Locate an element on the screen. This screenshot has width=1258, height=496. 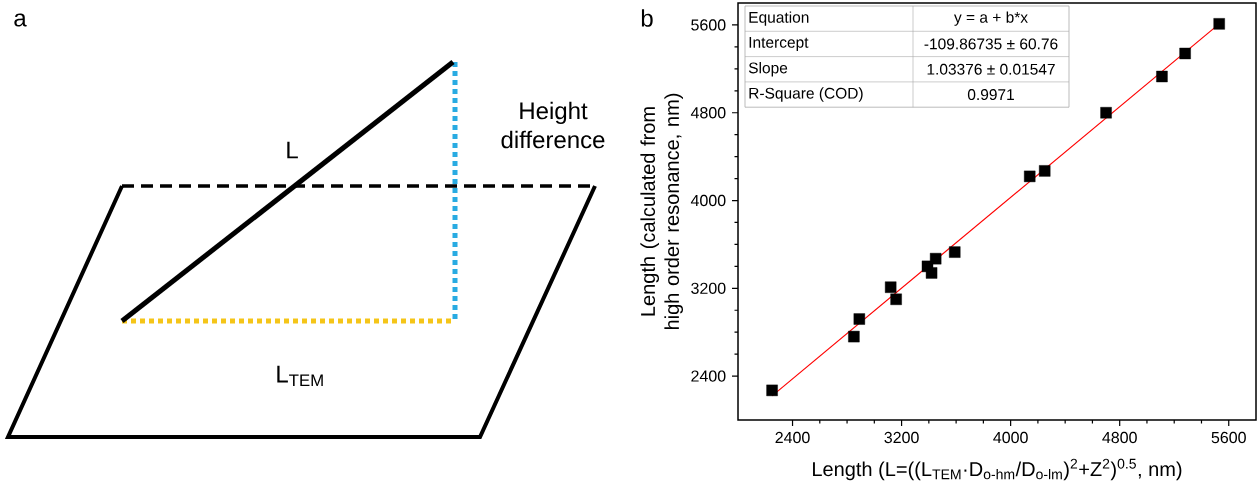
x-tick-label: 3200 is located at coordinates (901, 437).